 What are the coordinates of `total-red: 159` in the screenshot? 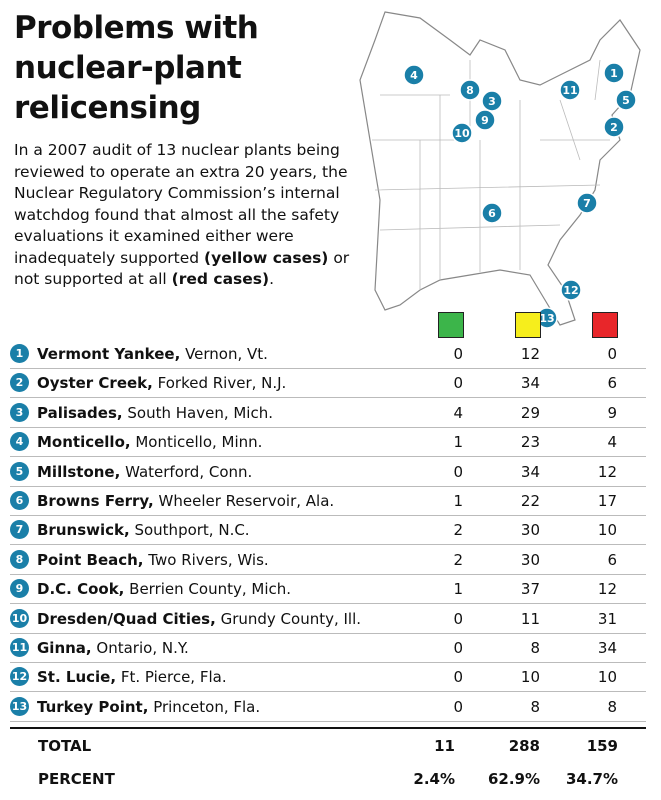 It's located at (602, 746).